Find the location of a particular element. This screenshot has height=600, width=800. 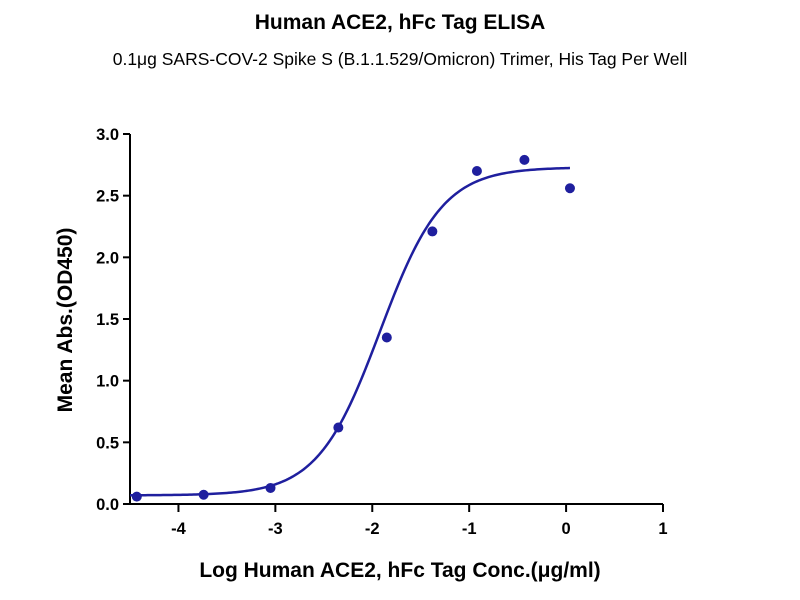

y-tick-label: 0.5 is located at coordinates (107, 443).